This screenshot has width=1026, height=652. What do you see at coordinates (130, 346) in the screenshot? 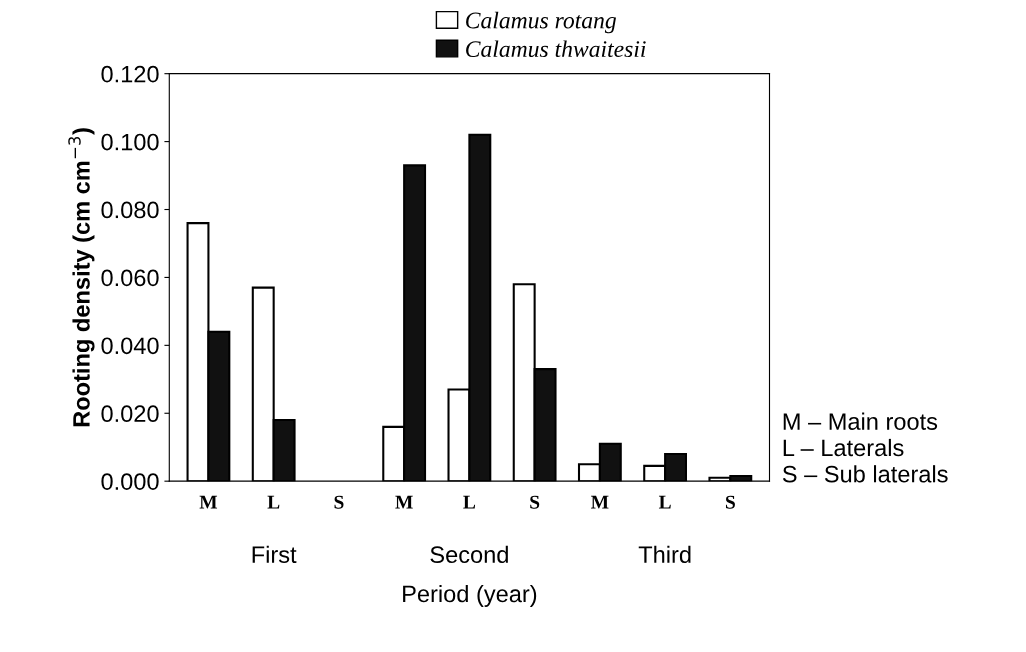
I see `y-tick-label: 0.040` at bounding box center [130, 346].